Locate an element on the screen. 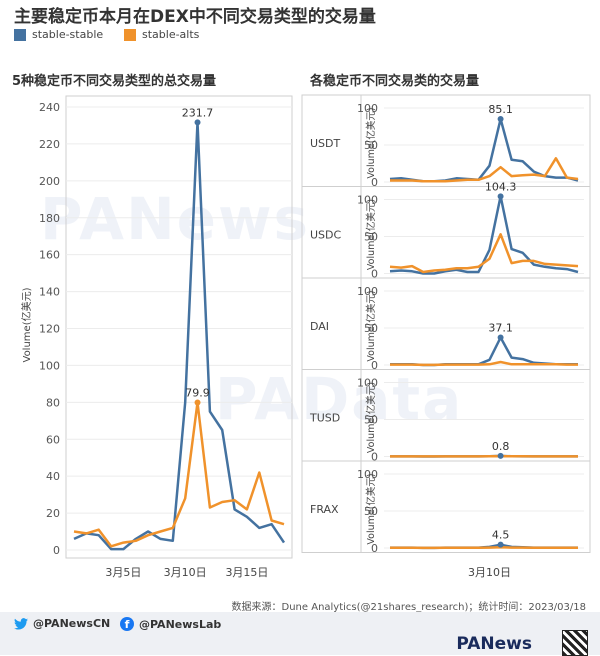 The image size is (600, 656). brand-logo: PANews is located at coordinates (494, 644).